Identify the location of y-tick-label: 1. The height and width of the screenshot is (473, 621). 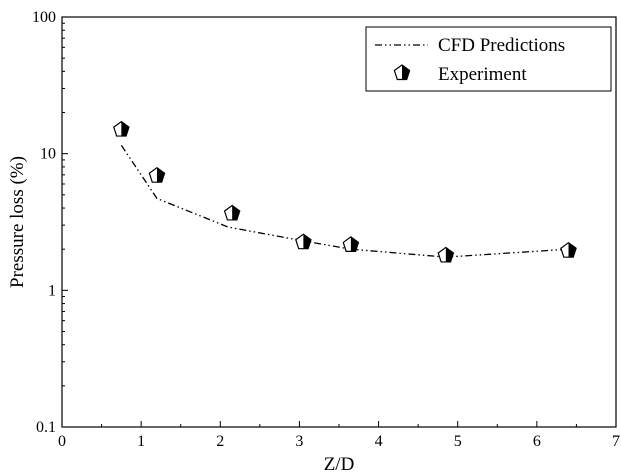
(52, 290).